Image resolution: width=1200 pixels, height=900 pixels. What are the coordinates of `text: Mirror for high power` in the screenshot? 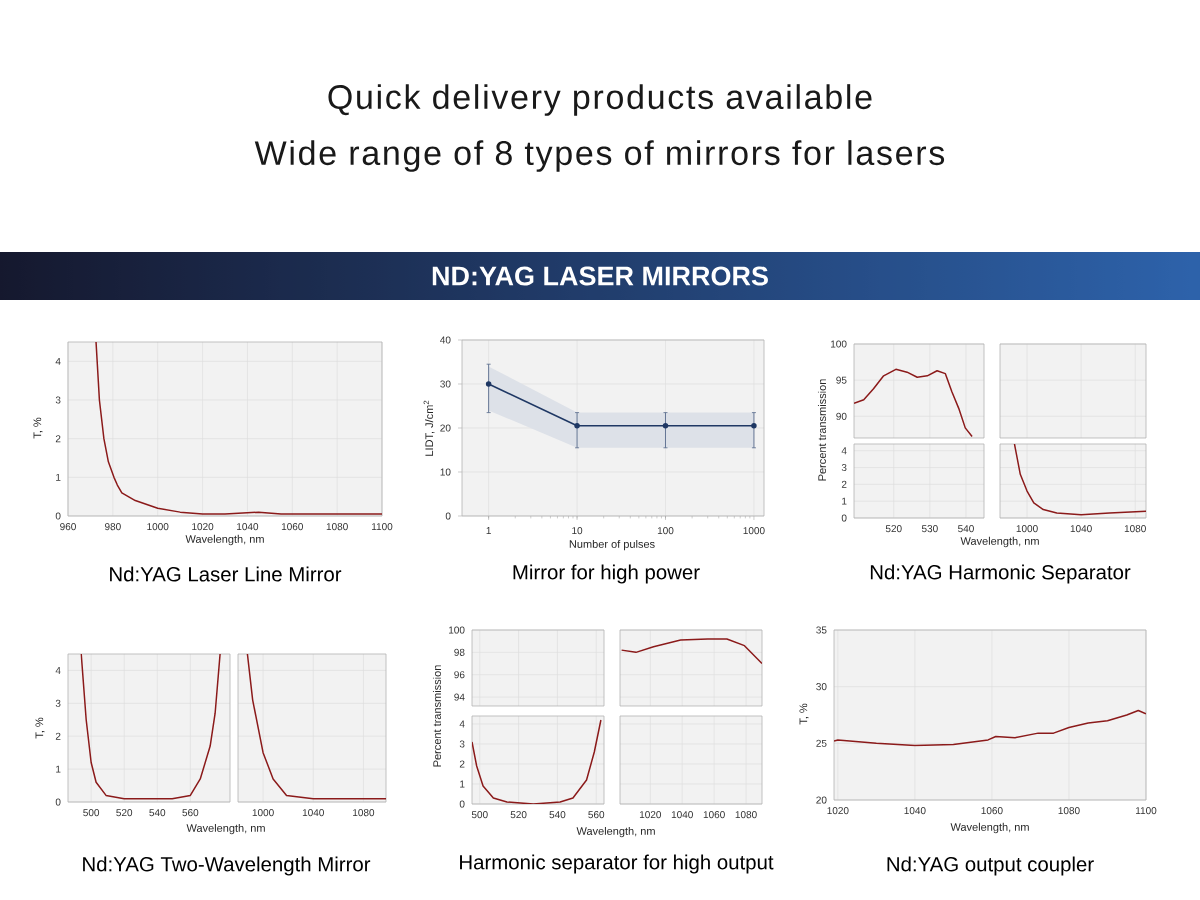 It's located at (606, 574).